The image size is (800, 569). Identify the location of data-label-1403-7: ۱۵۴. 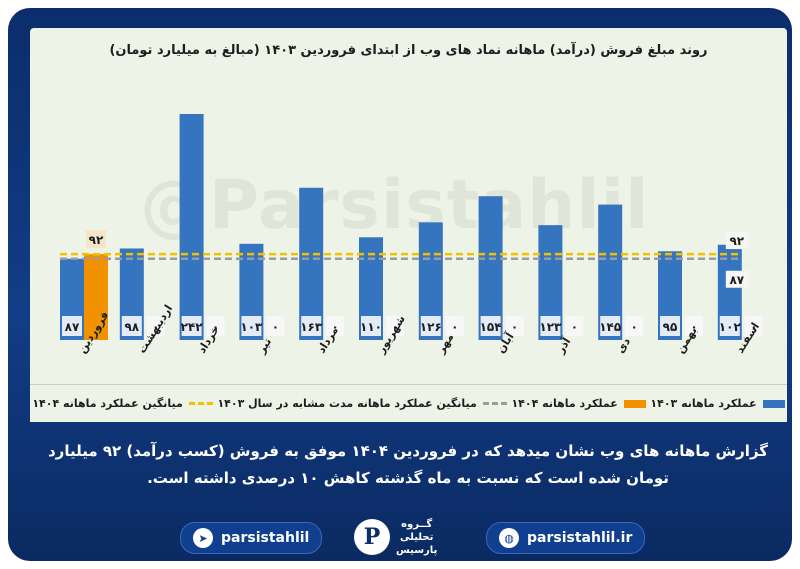
(491, 327).